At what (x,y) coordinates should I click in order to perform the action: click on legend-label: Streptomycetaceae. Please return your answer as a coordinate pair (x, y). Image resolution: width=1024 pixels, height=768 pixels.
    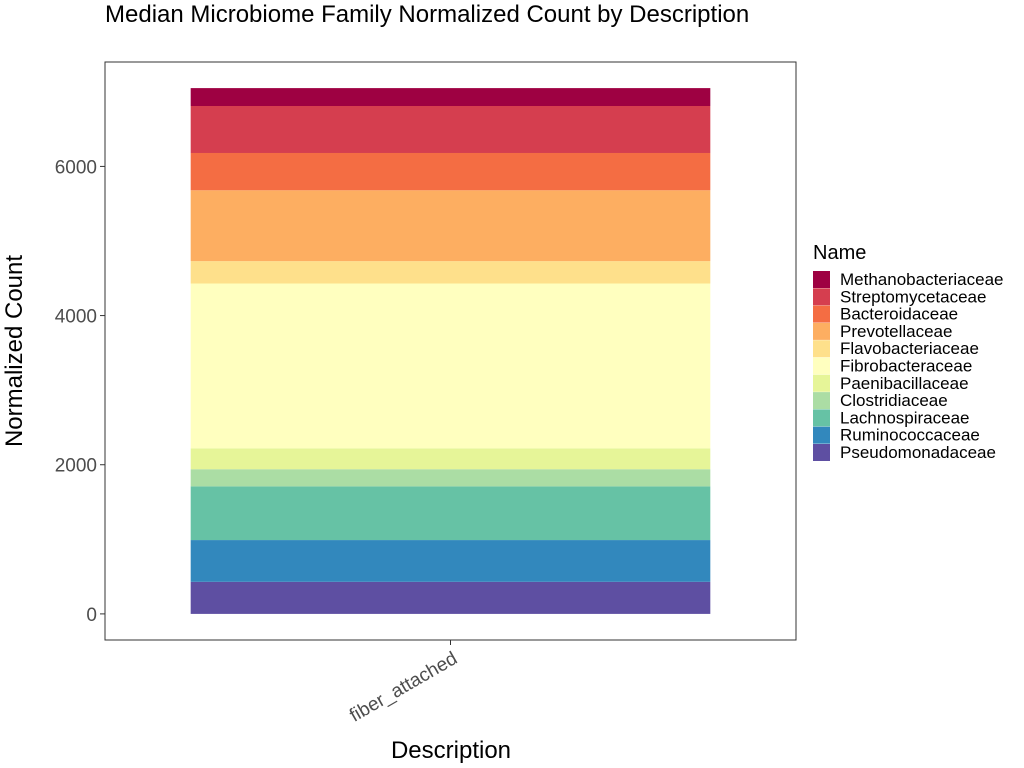
    Looking at the image, I should click on (913, 296).